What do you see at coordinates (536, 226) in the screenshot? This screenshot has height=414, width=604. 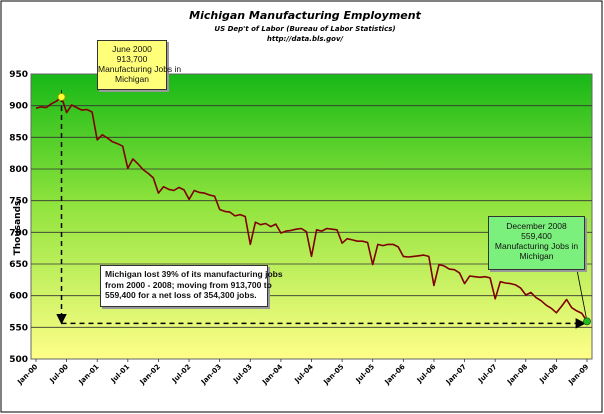 I see `callout-trough-line: December 2008` at bounding box center [536, 226].